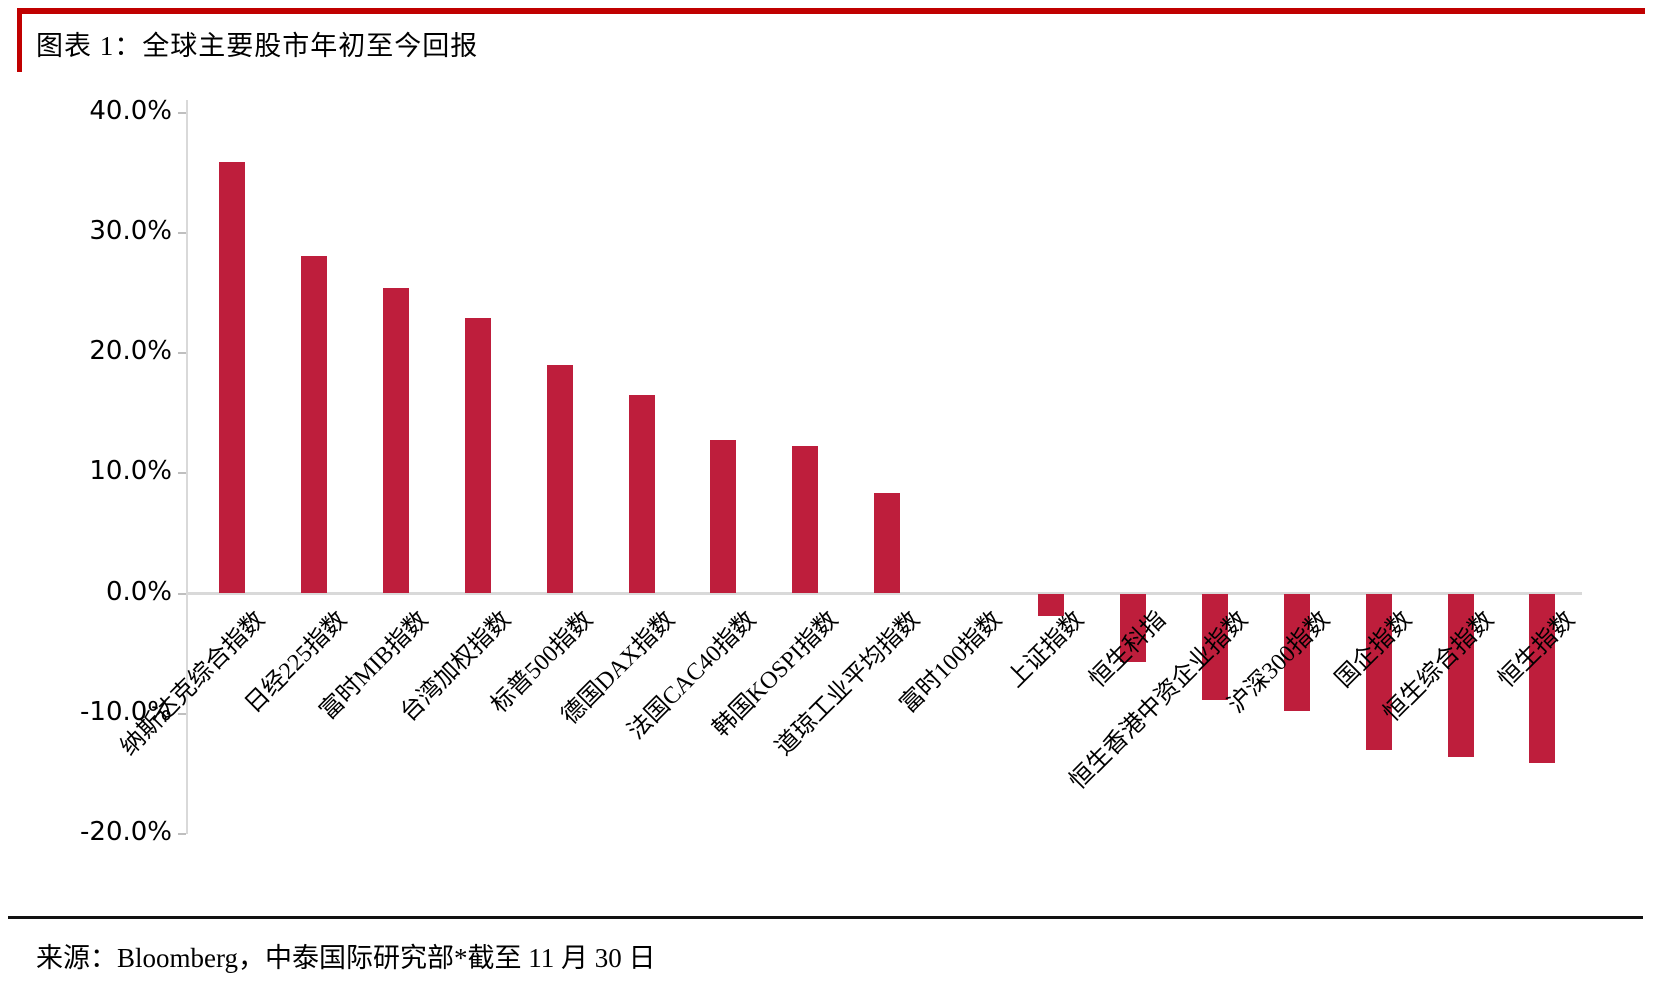  I want to click on bar-国企指数, so click(1378, 671).